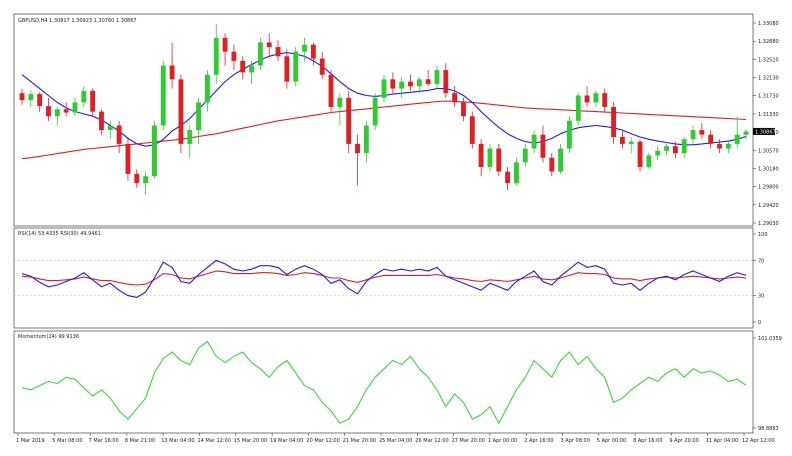 The height and width of the screenshot is (456, 792). Describe the element at coordinates (763, 235) in the screenshot. I see `rsi-tick-label: 100` at that location.